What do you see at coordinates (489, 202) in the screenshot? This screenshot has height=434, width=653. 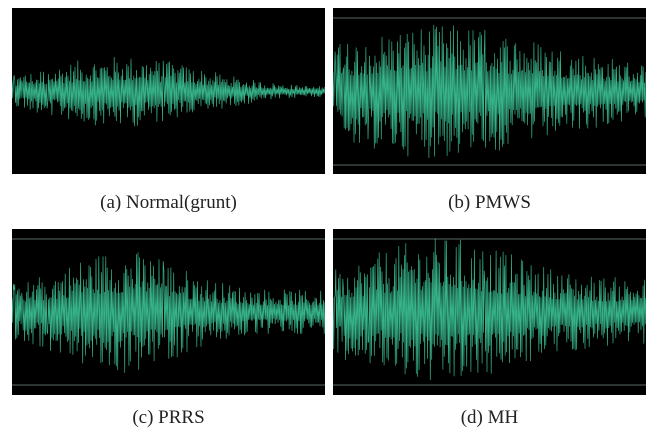 I see `caption: (b) PMWS` at bounding box center [489, 202].